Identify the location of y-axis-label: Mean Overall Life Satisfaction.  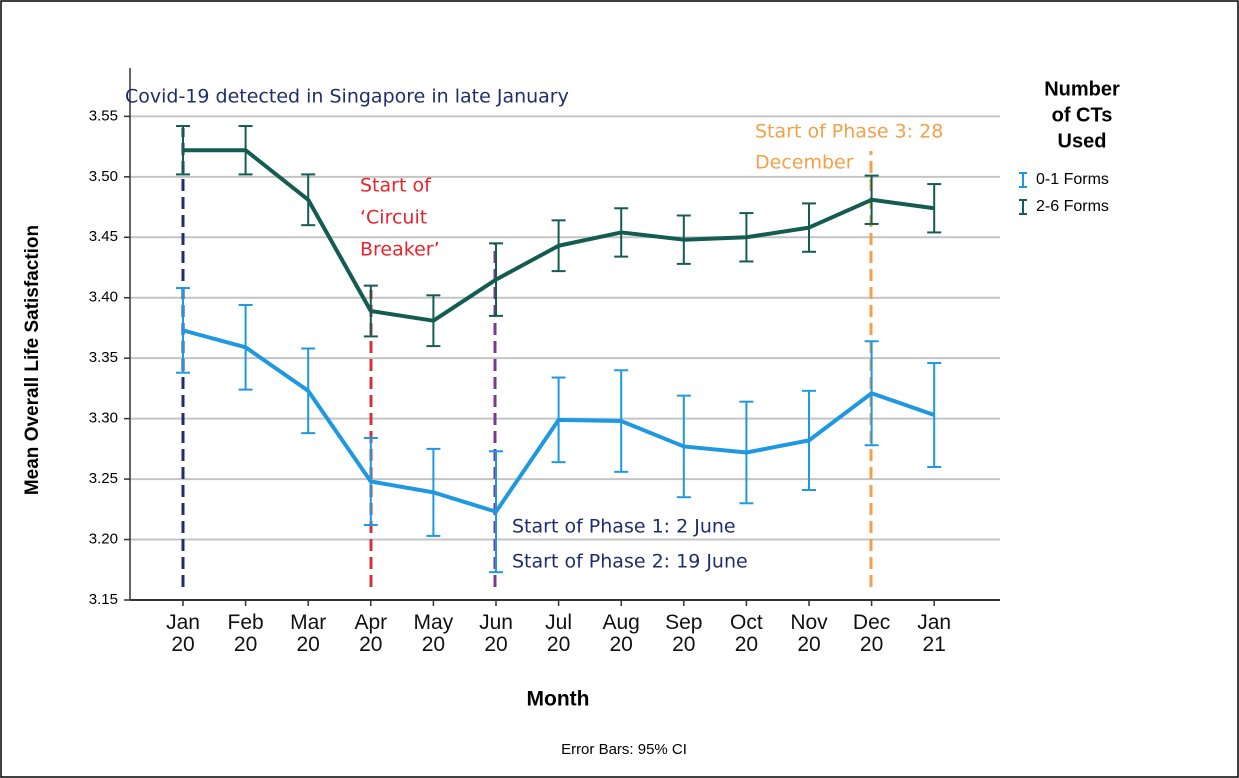
(32, 360).